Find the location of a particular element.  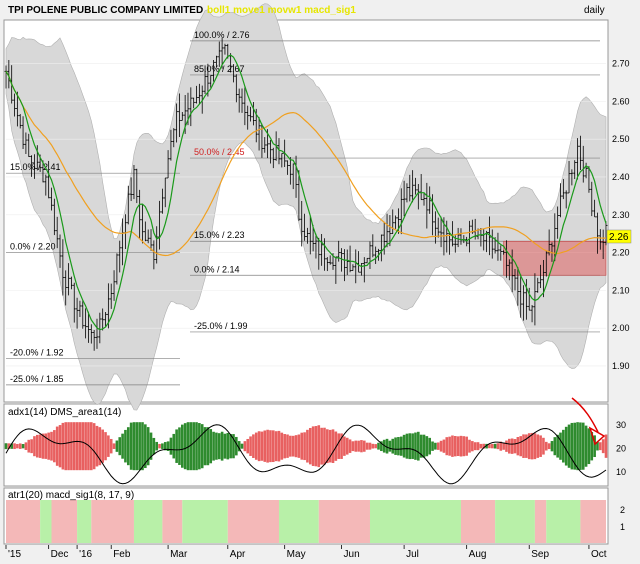

fib-level-label: 50.0% / 2.45 is located at coordinates (219, 152).